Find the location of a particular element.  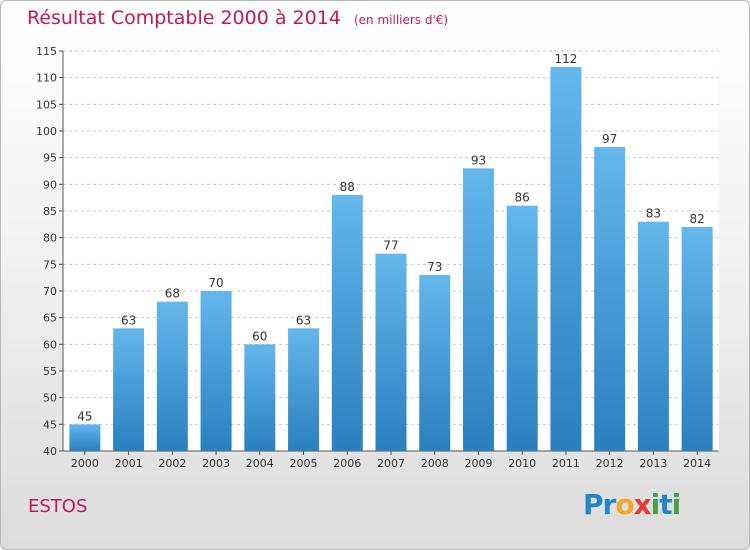

y-tick-label: 95 is located at coordinates (50, 158).